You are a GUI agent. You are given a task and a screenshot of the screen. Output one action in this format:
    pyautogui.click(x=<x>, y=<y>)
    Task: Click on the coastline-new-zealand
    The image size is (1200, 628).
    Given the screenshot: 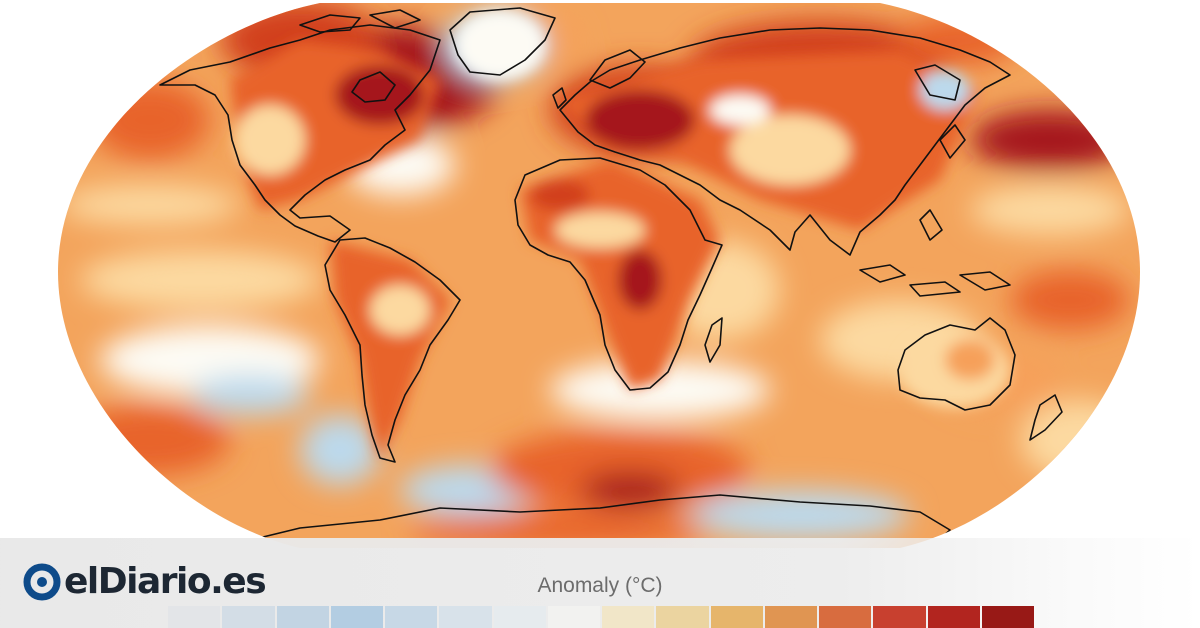 What is the action you would take?
    pyautogui.click(x=1046, y=417)
    